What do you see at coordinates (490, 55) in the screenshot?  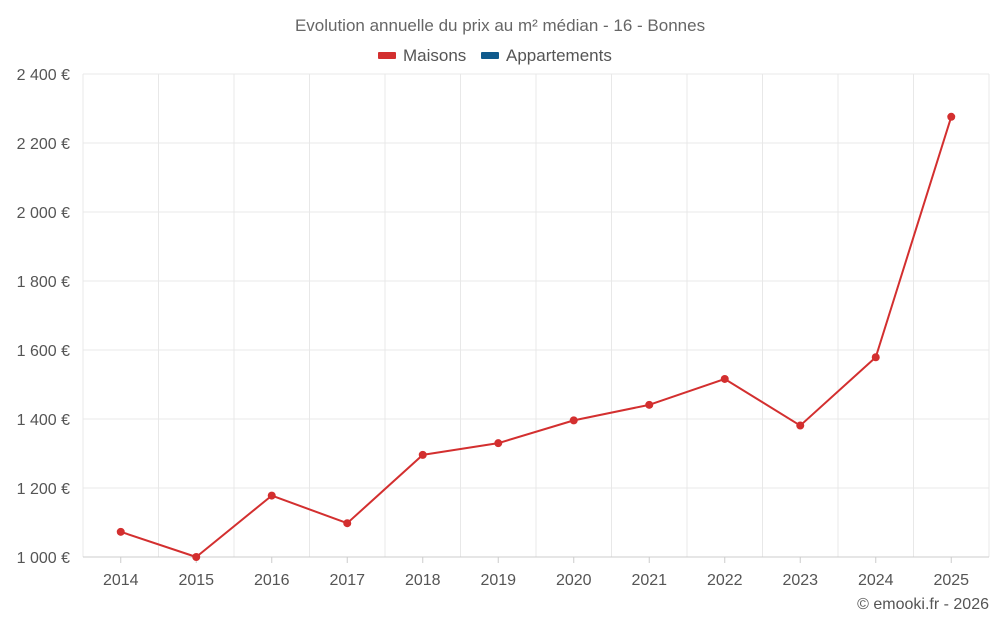 I see `legend-swatch-appartements` at bounding box center [490, 55].